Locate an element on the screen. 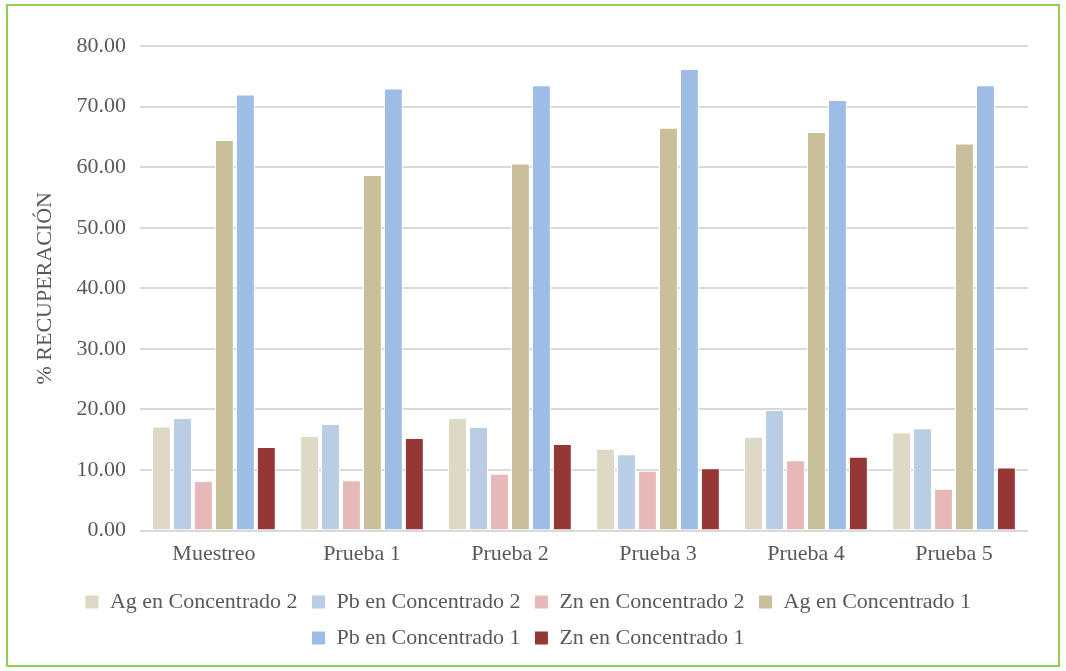  y-tick-label: 80.00 is located at coordinates (101, 44).